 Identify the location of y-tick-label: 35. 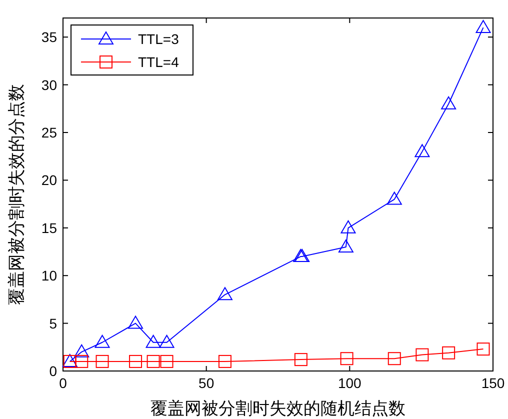
(49, 37).